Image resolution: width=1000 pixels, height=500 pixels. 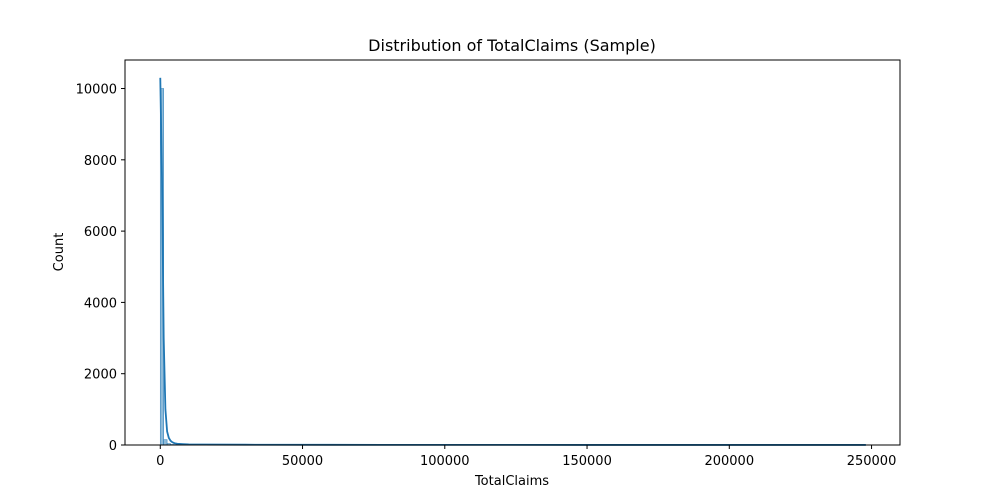 I want to click on y-axis-ticks: 0 2000 4000 6000 8000 10000, so click(x=100, y=268).